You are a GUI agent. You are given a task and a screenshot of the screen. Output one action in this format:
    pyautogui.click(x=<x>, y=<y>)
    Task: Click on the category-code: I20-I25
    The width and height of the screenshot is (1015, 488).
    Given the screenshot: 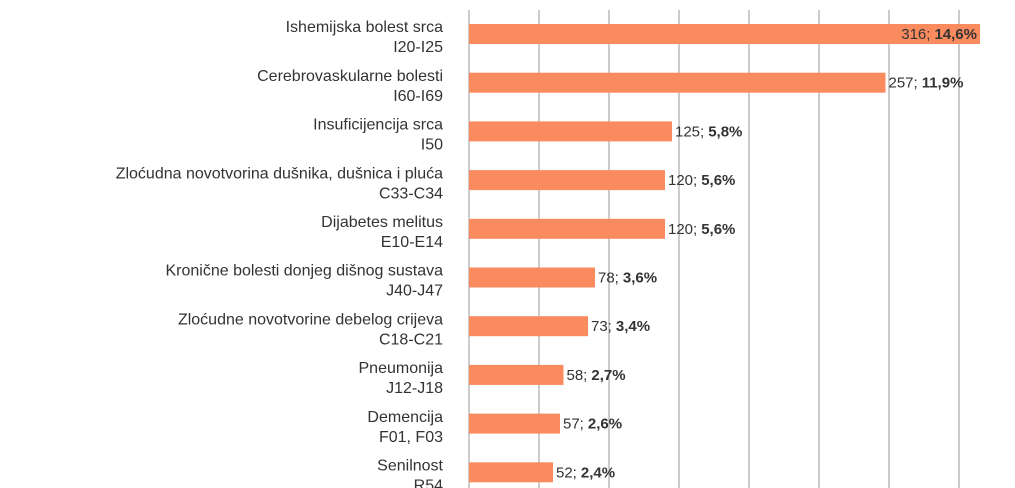 What is the action you would take?
    pyautogui.click(x=418, y=47)
    